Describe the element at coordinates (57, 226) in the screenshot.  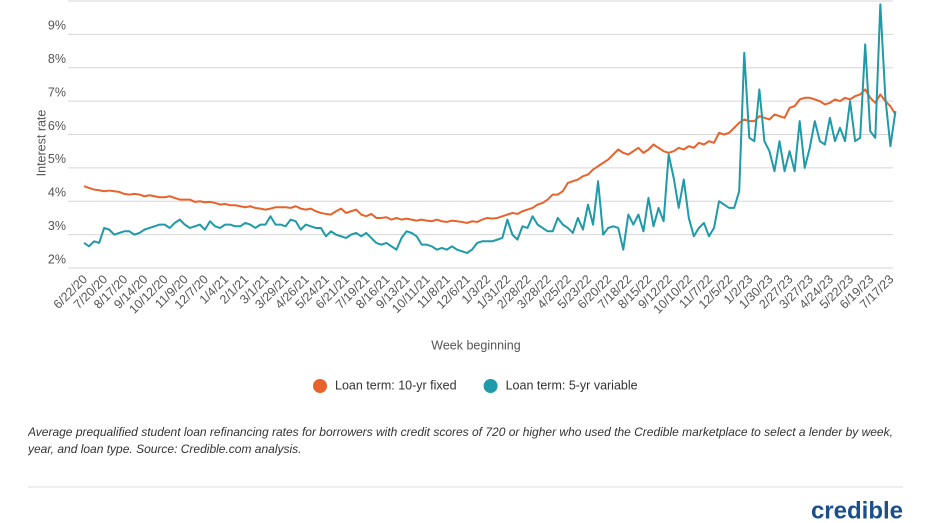
I see `y-tick-label: 3%` at that location.